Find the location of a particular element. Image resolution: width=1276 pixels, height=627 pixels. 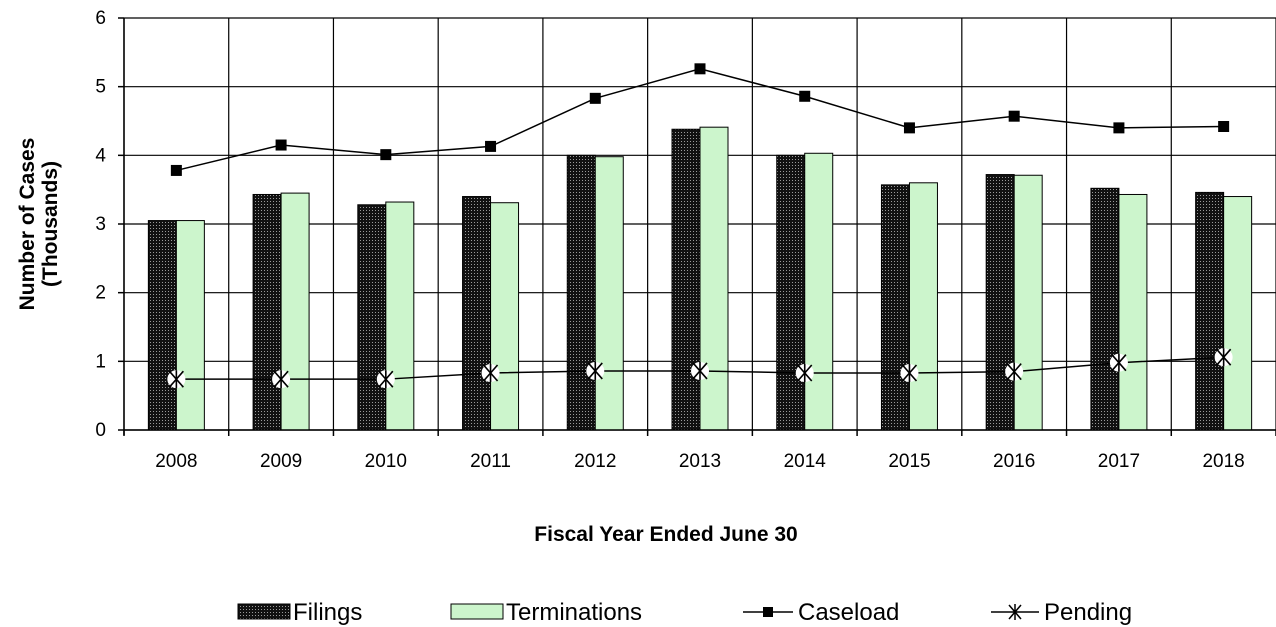

y-tick-label: 2 is located at coordinates (100, 293).